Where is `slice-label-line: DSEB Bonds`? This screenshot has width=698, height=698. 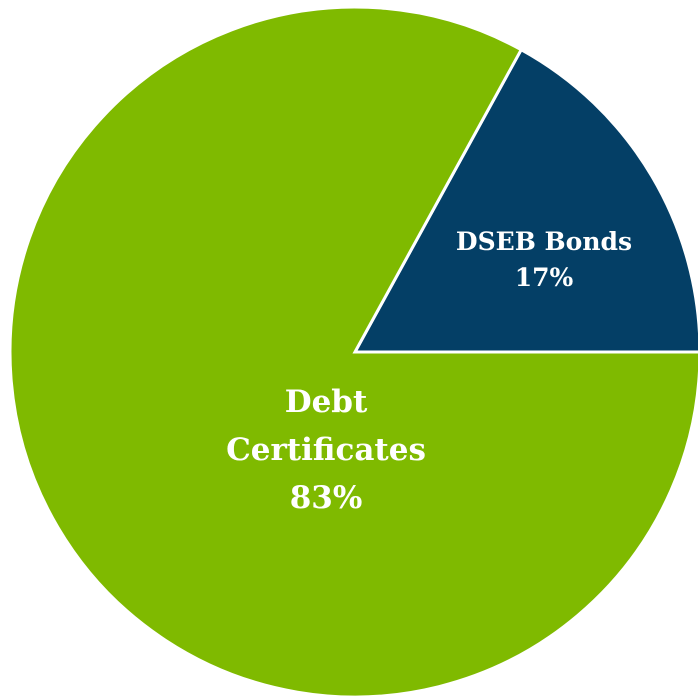 slice-label-line: DSEB Bonds is located at coordinates (544, 241).